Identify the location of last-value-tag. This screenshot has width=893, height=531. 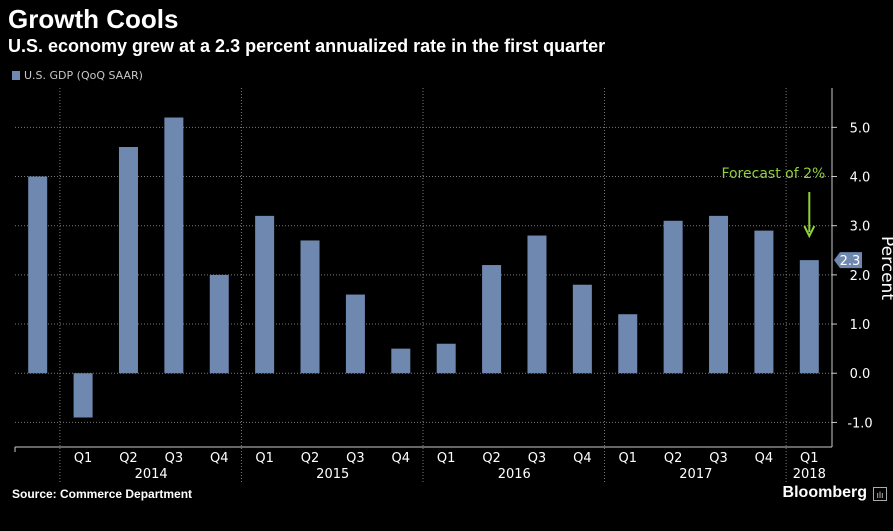
(848, 260).